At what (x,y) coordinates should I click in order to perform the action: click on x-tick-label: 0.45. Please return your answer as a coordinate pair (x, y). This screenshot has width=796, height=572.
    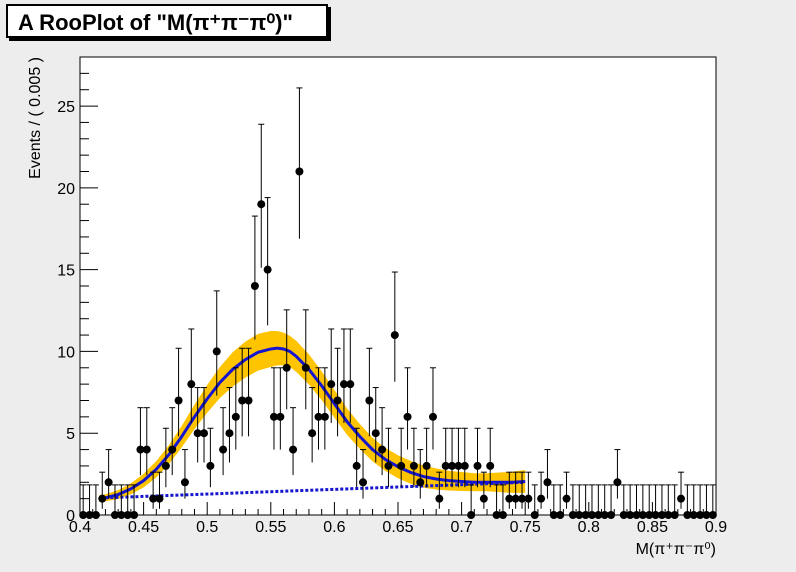
    Looking at the image, I should click on (143, 527).